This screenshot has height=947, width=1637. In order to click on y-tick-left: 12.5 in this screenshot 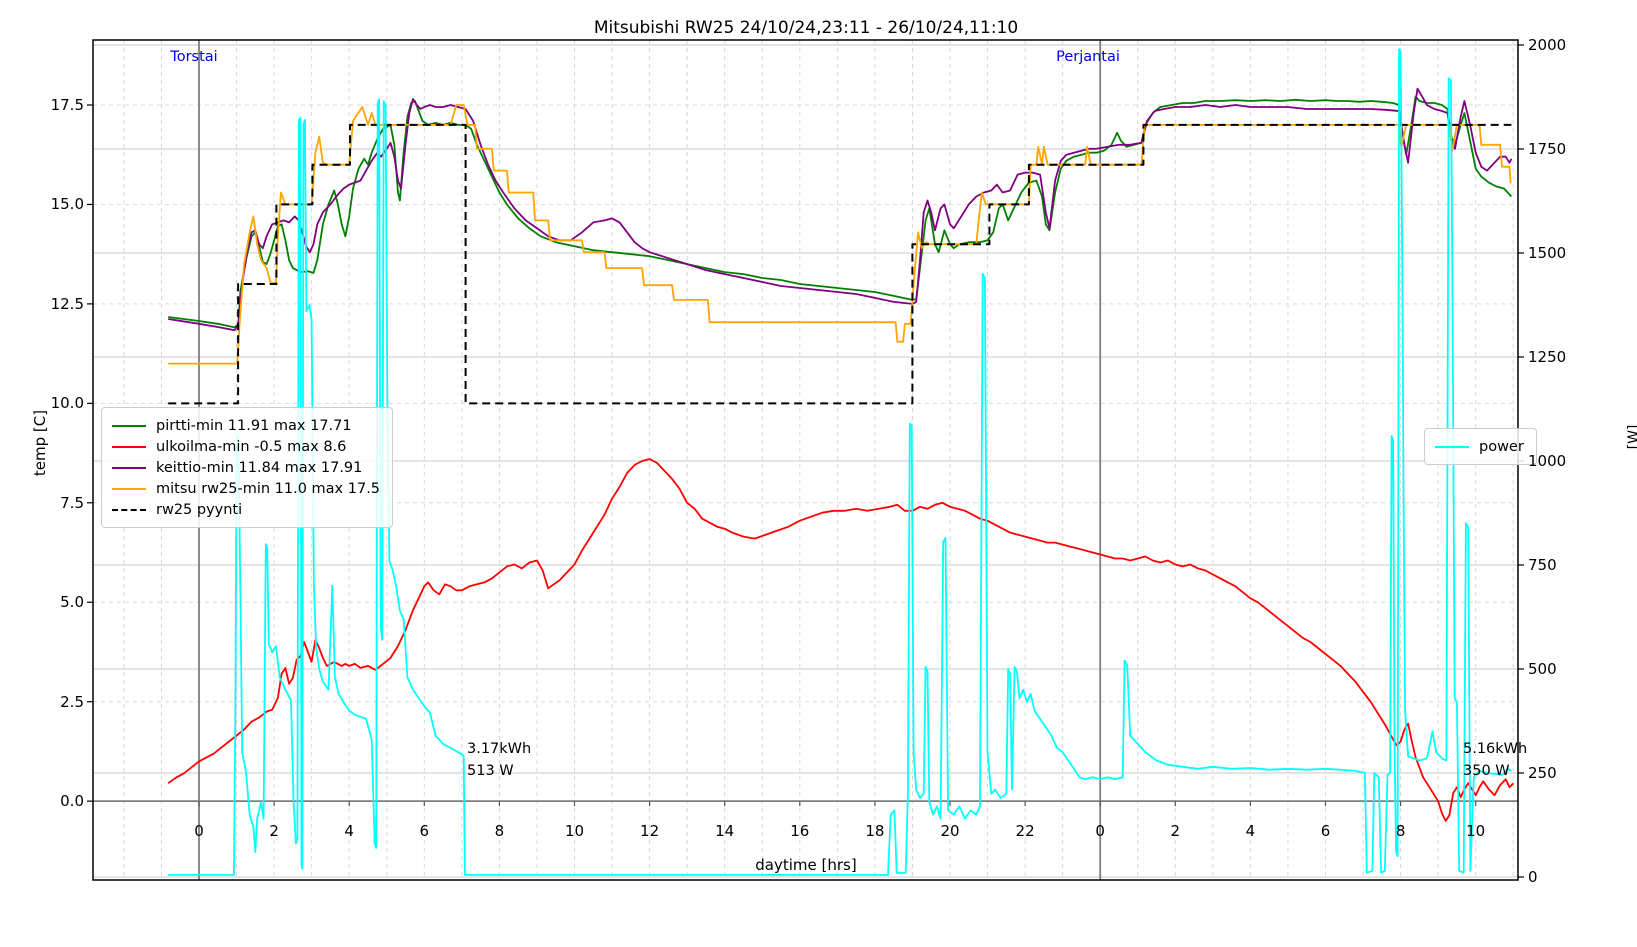, I will do `click(67, 303)`.